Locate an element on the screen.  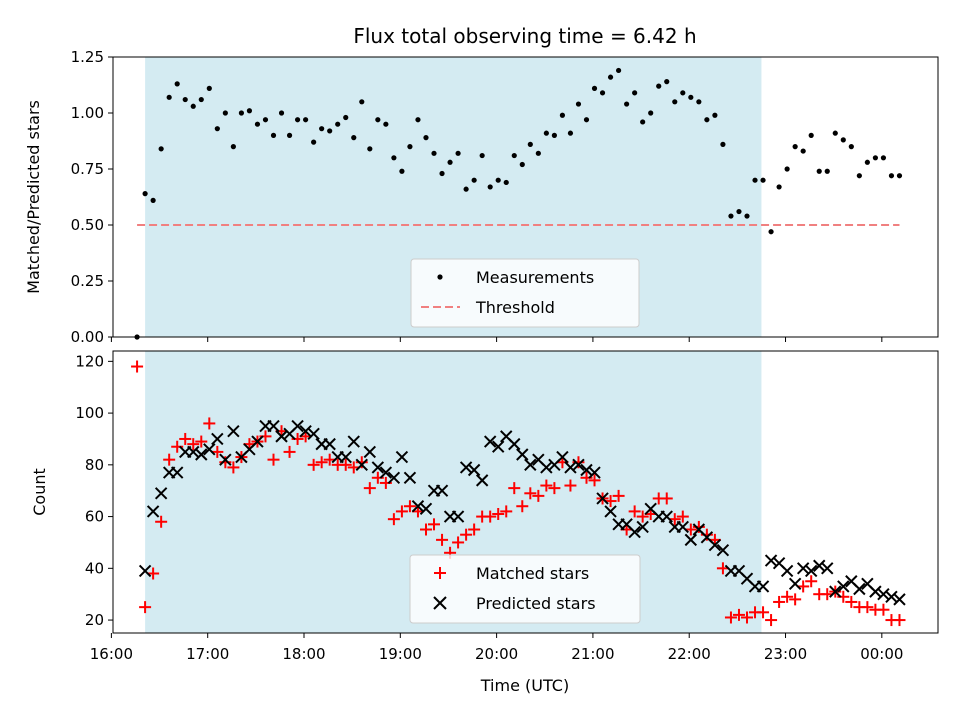
top-y-tick-label: 0.00 is located at coordinates (87, 337).